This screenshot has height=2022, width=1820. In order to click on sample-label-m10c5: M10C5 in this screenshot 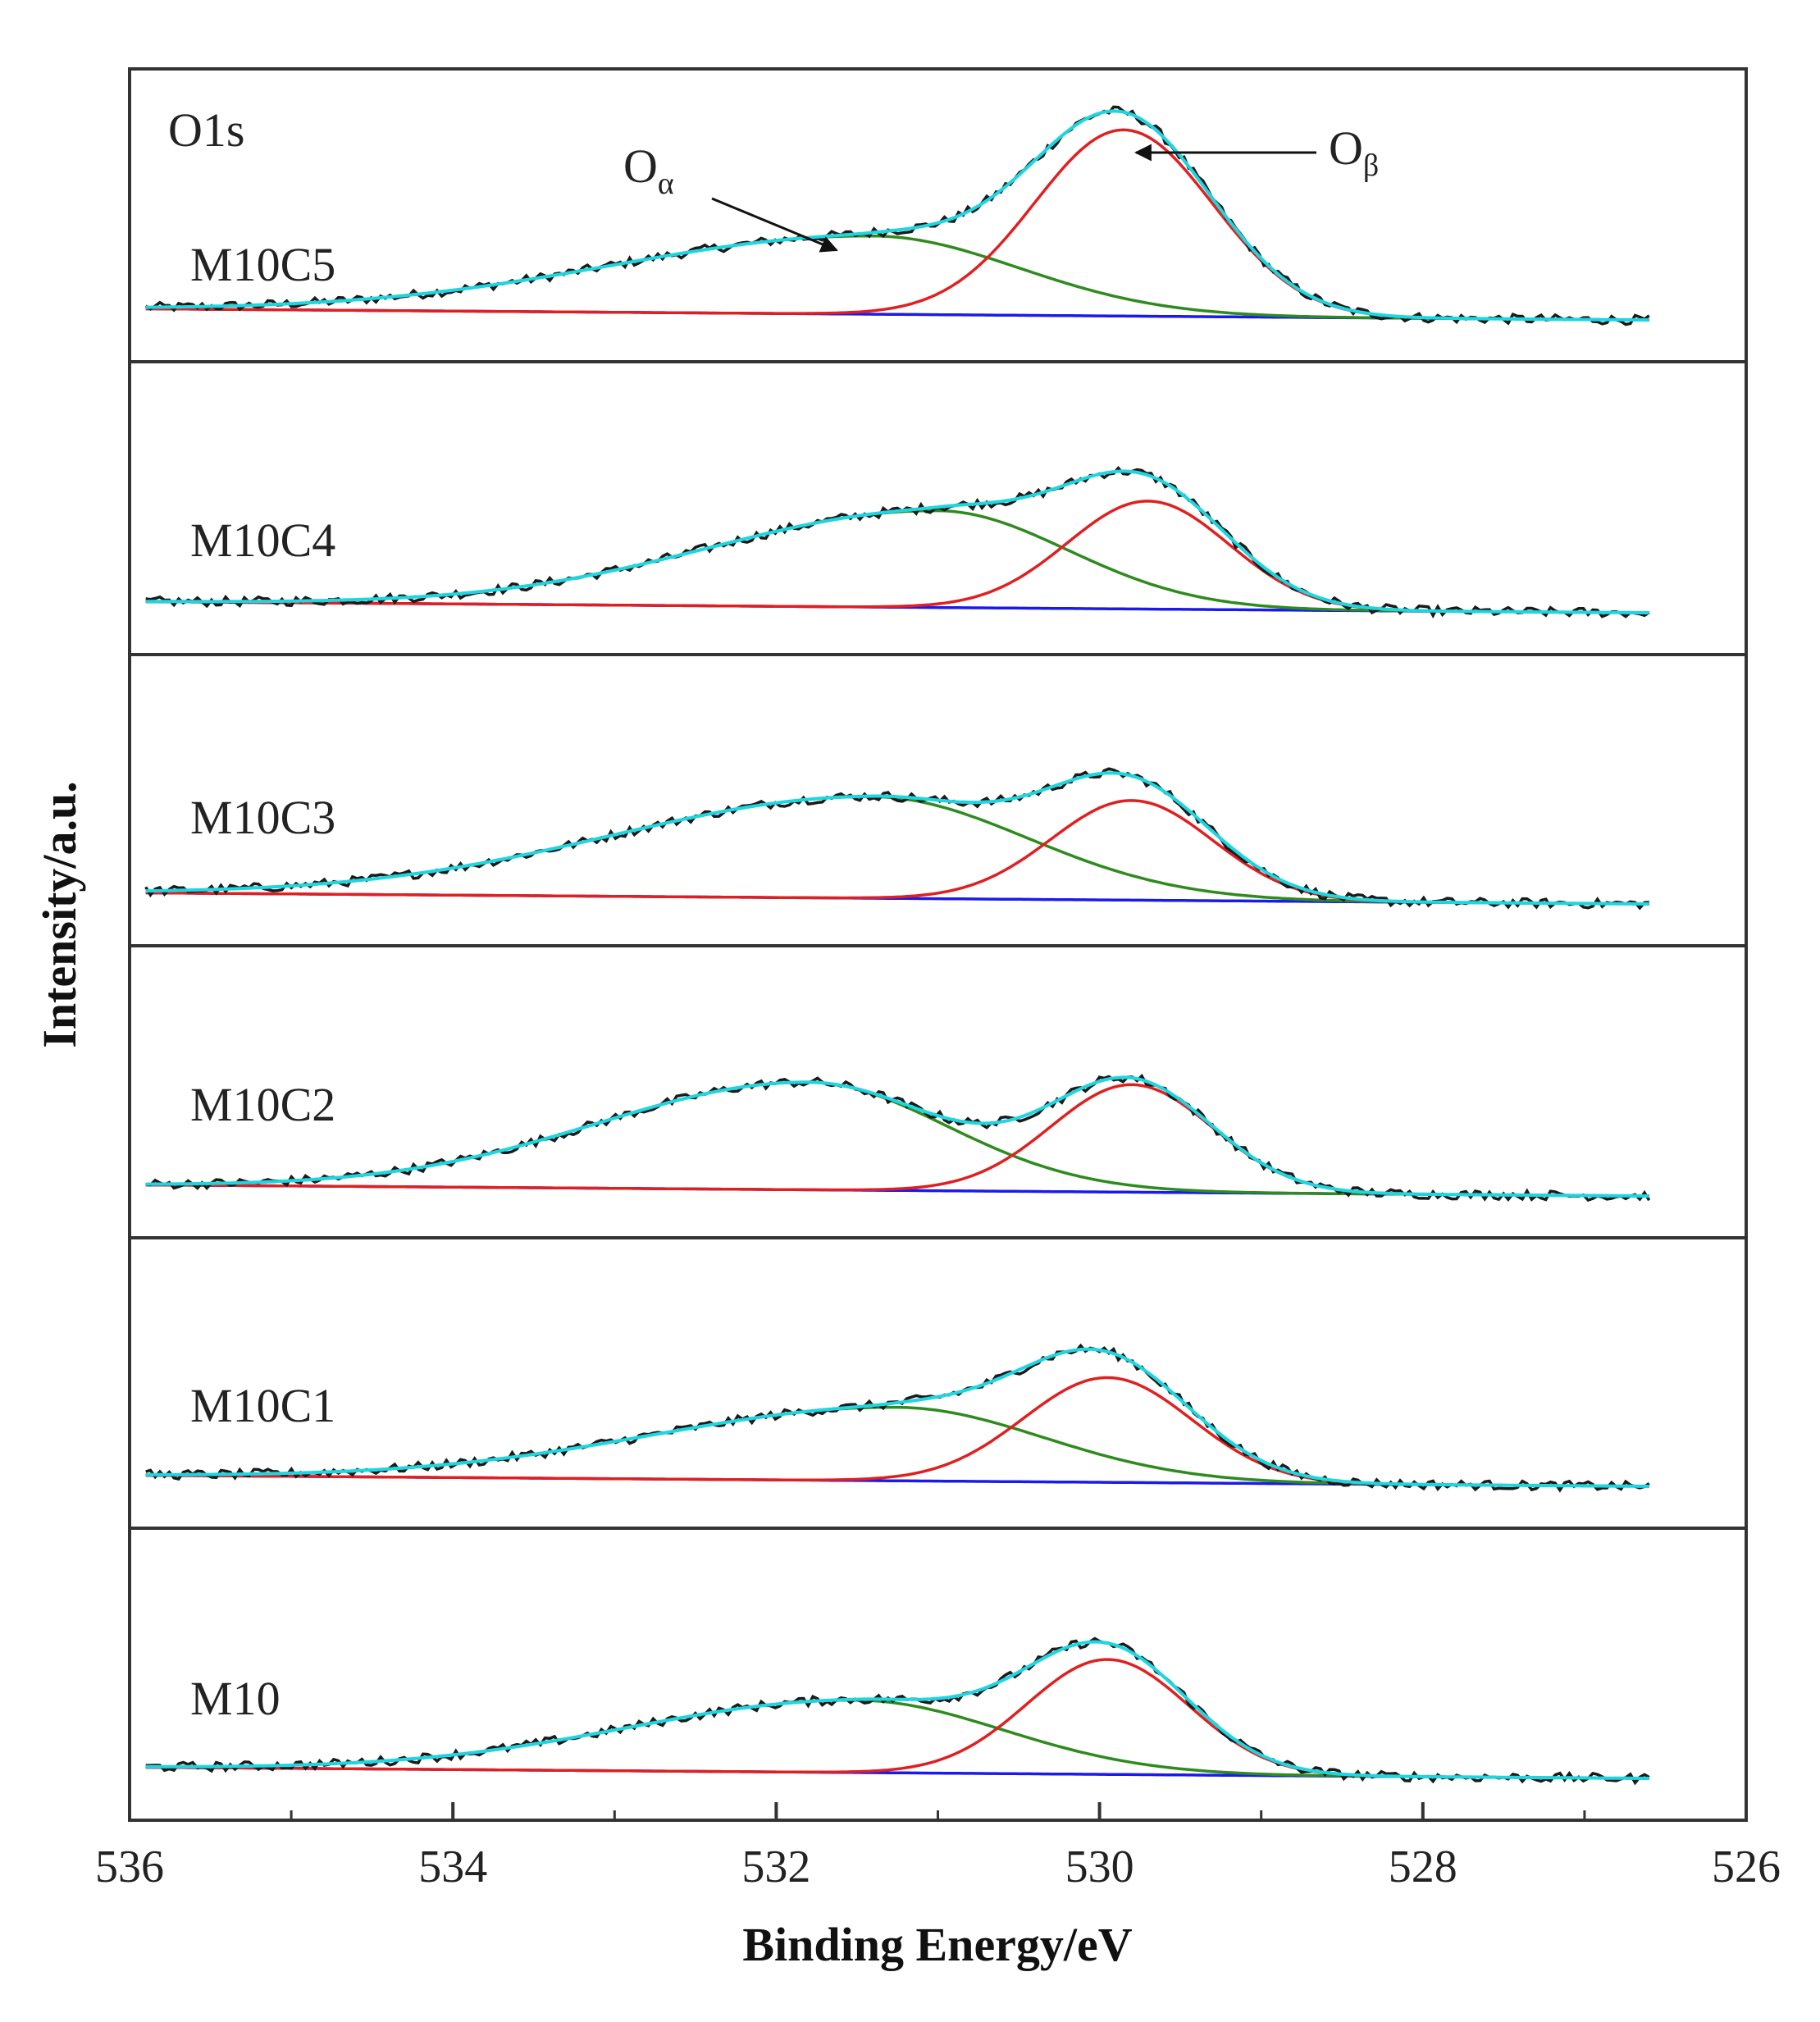, I will do `click(263, 264)`.